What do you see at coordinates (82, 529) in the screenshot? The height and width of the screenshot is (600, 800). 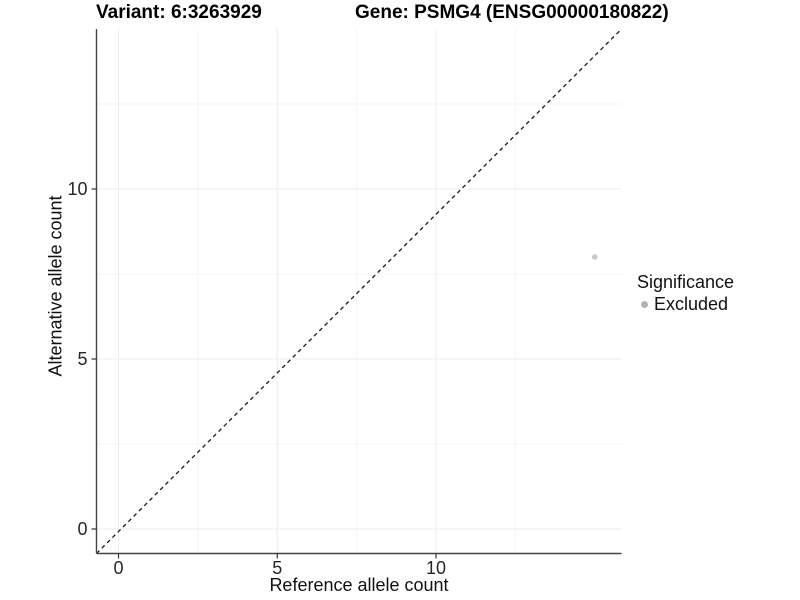 I see `y-tick-label: 0` at bounding box center [82, 529].